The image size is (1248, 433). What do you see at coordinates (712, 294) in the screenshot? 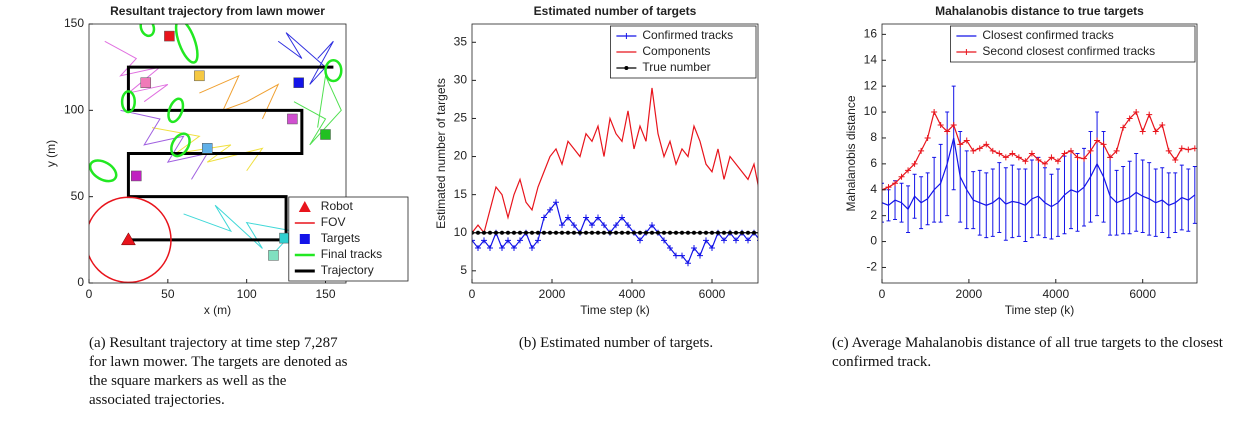
I see `x-tick-label: 6000` at bounding box center [712, 294].